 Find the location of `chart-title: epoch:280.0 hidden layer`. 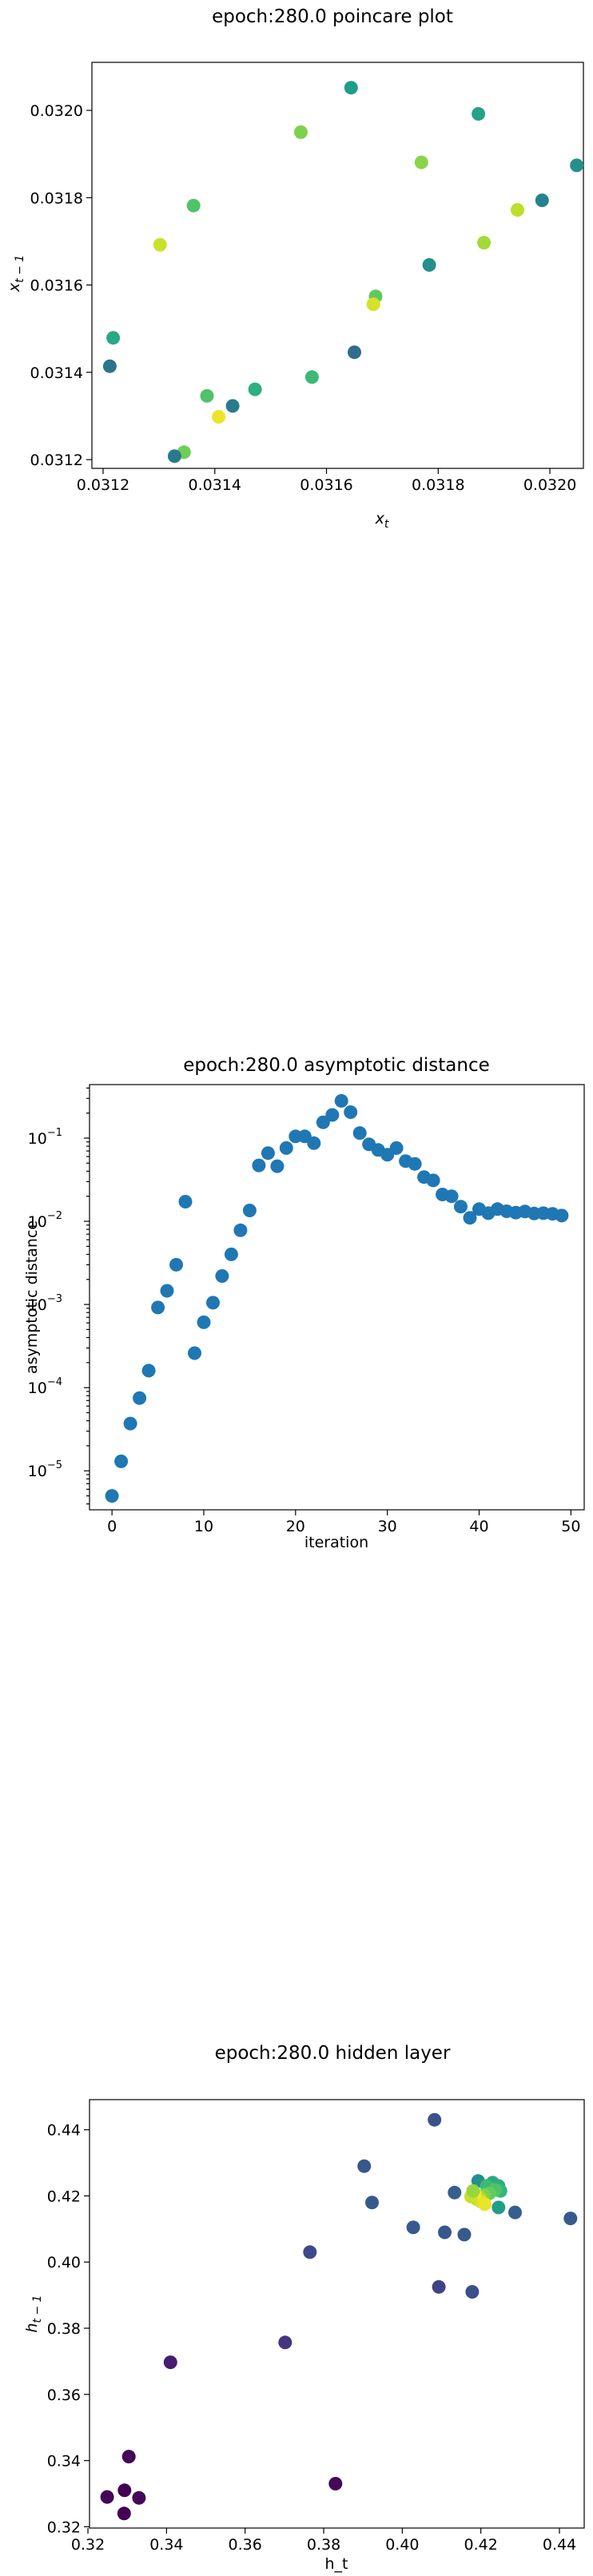

chart-title: epoch:280.0 hidden layer is located at coordinates (333, 2053).